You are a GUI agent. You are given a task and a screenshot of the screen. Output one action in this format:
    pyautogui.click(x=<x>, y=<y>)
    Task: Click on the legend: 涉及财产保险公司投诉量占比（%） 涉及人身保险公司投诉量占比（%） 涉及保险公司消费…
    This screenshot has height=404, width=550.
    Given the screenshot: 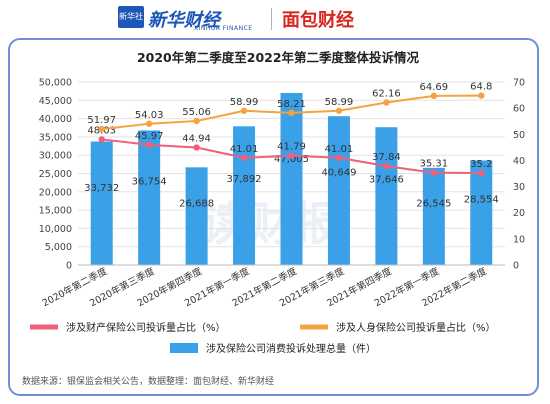 What is the action you would take?
    pyautogui.click(x=263, y=338)
    